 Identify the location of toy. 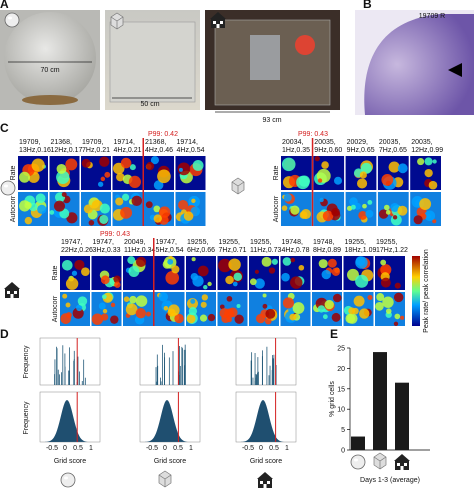
(265, 57).